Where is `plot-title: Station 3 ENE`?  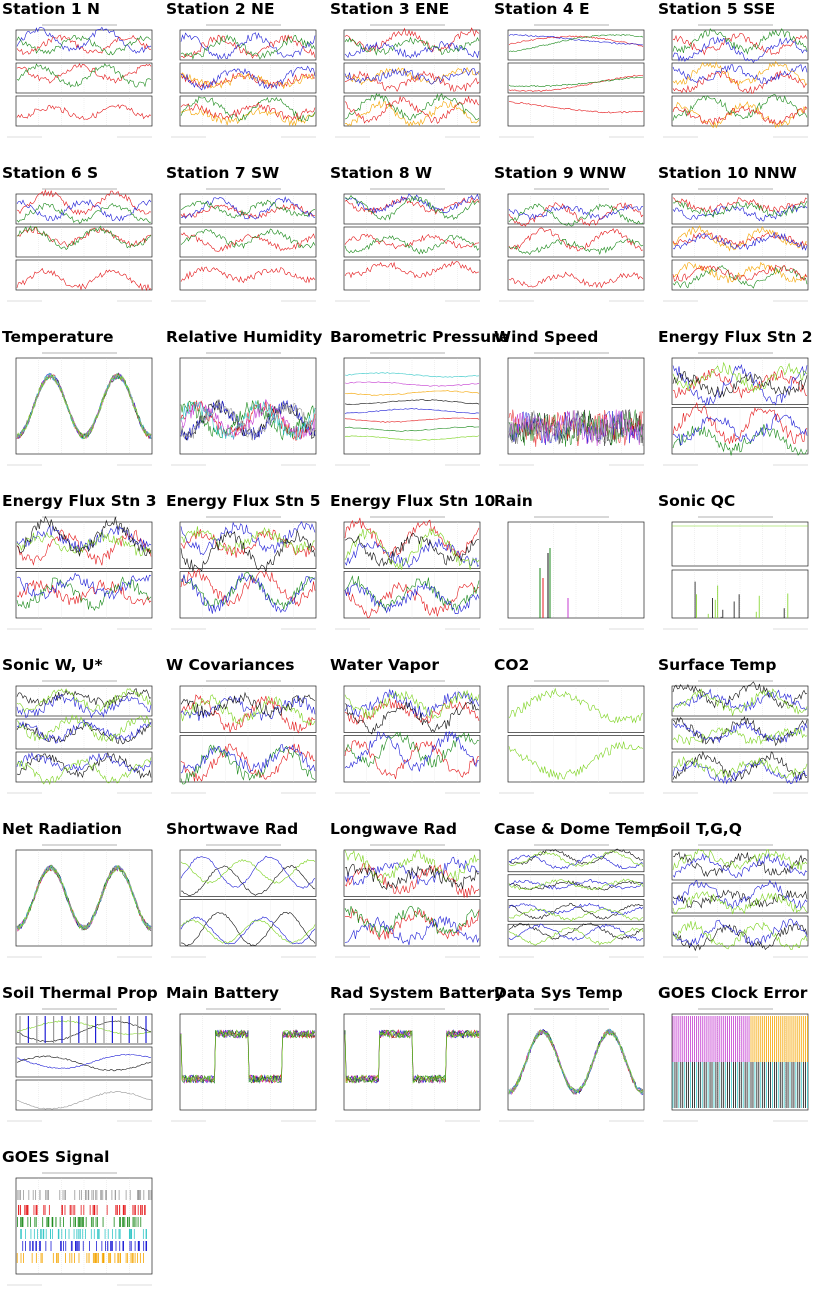
plot-title: Station 3 ENE is located at coordinates (390, 9).